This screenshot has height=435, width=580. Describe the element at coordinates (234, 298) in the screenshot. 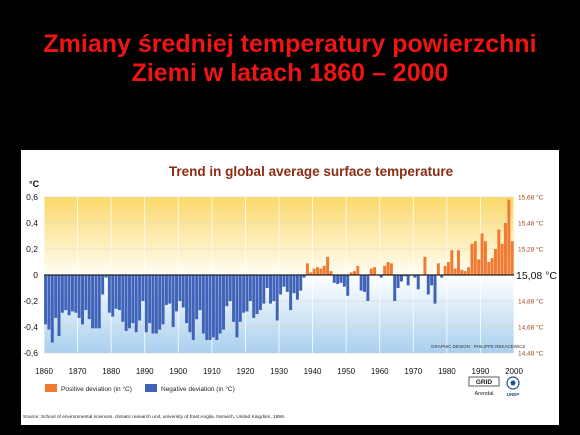

I see `bar-1916` at that location.